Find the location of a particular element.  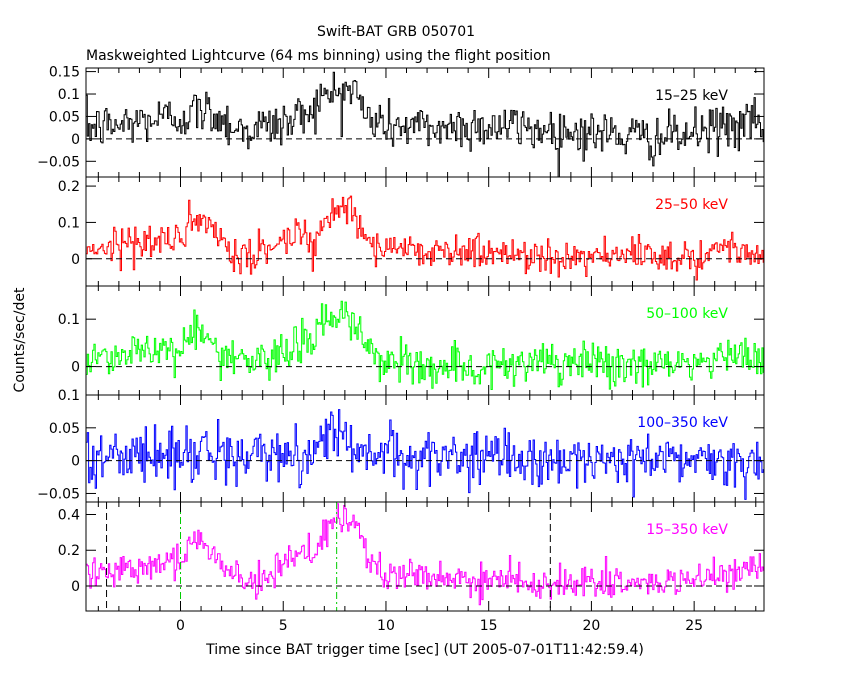

x-tick-label: 15 is located at coordinates (489, 626).